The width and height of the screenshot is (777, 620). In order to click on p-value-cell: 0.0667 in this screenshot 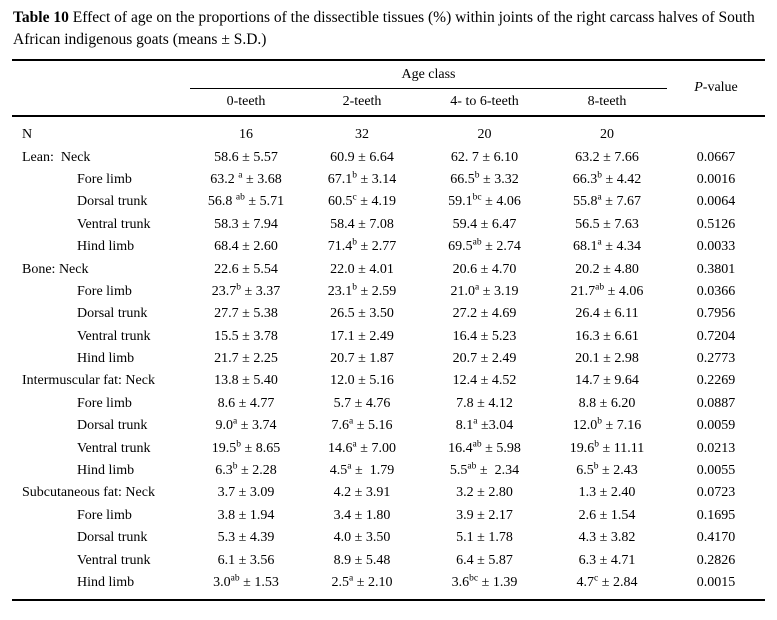, I will do `click(716, 157)`.